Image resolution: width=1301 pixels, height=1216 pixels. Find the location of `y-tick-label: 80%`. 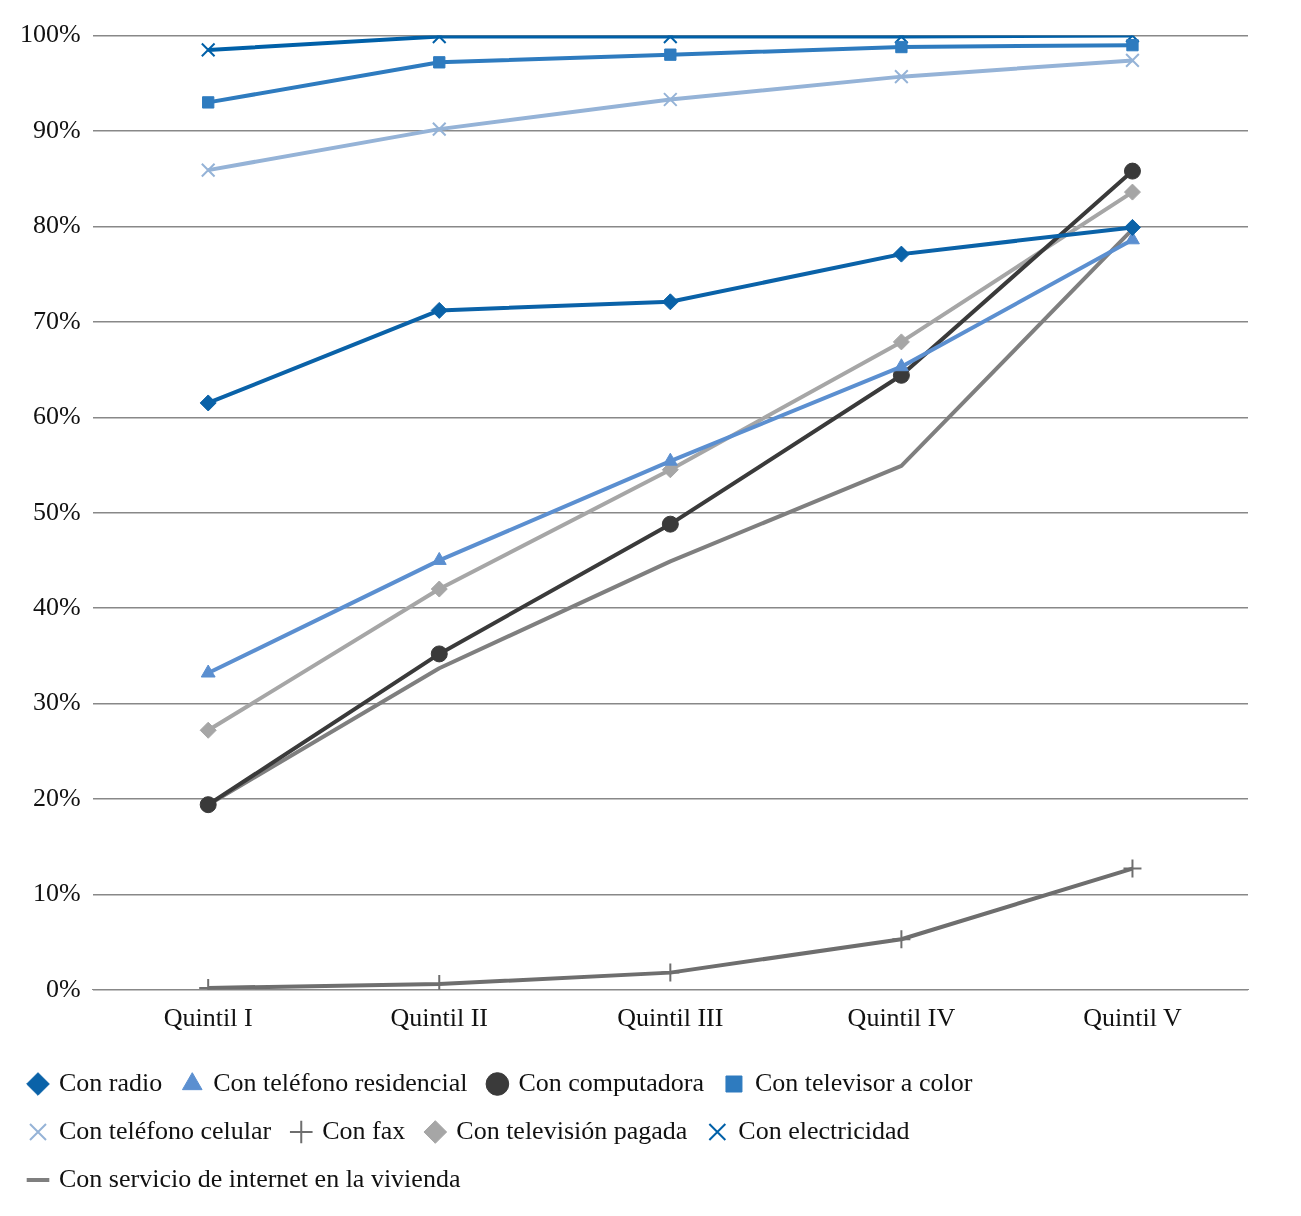

y-tick-label: 80% is located at coordinates (56, 225).